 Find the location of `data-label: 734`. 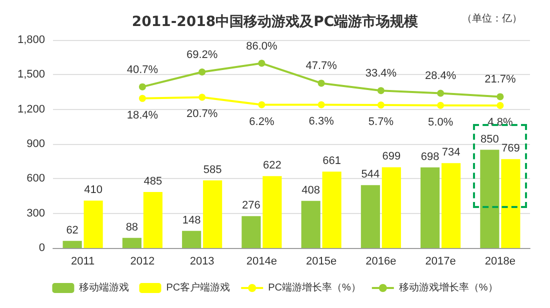

data-label: 734 is located at coordinates (451, 152).